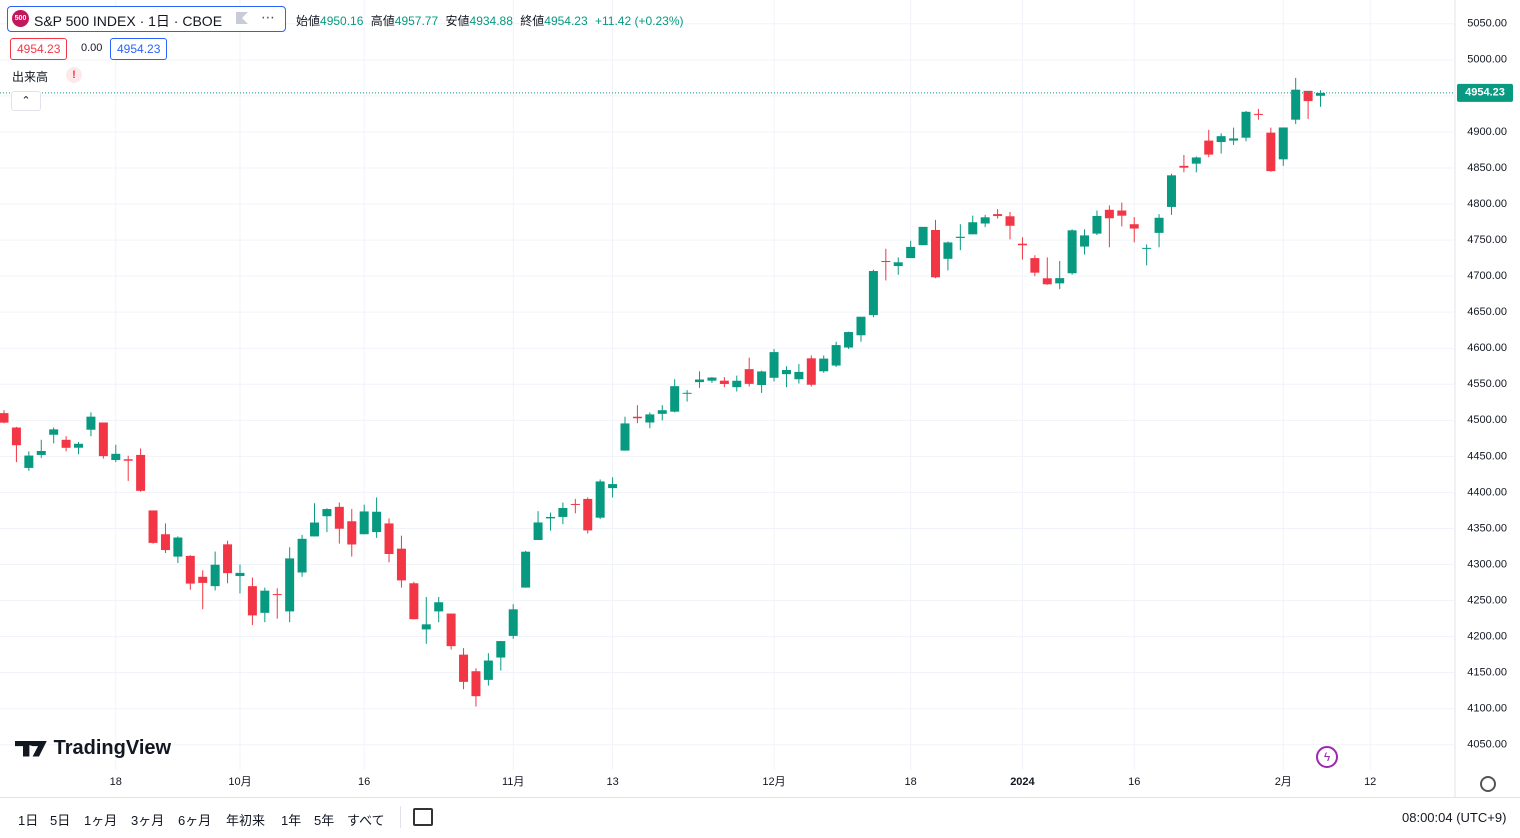 Image resolution: width=1520 pixels, height=838 pixels. I want to click on ask-box: 4954.23, so click(139, 49).